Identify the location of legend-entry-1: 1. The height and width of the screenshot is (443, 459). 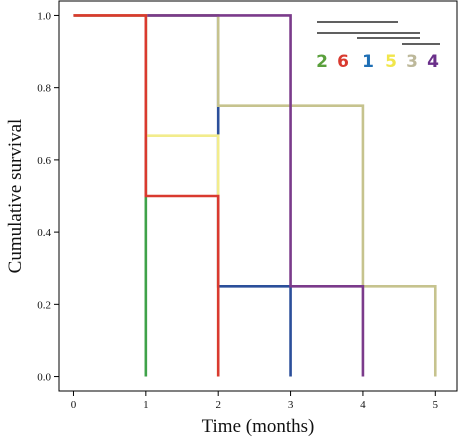
(368, 62).